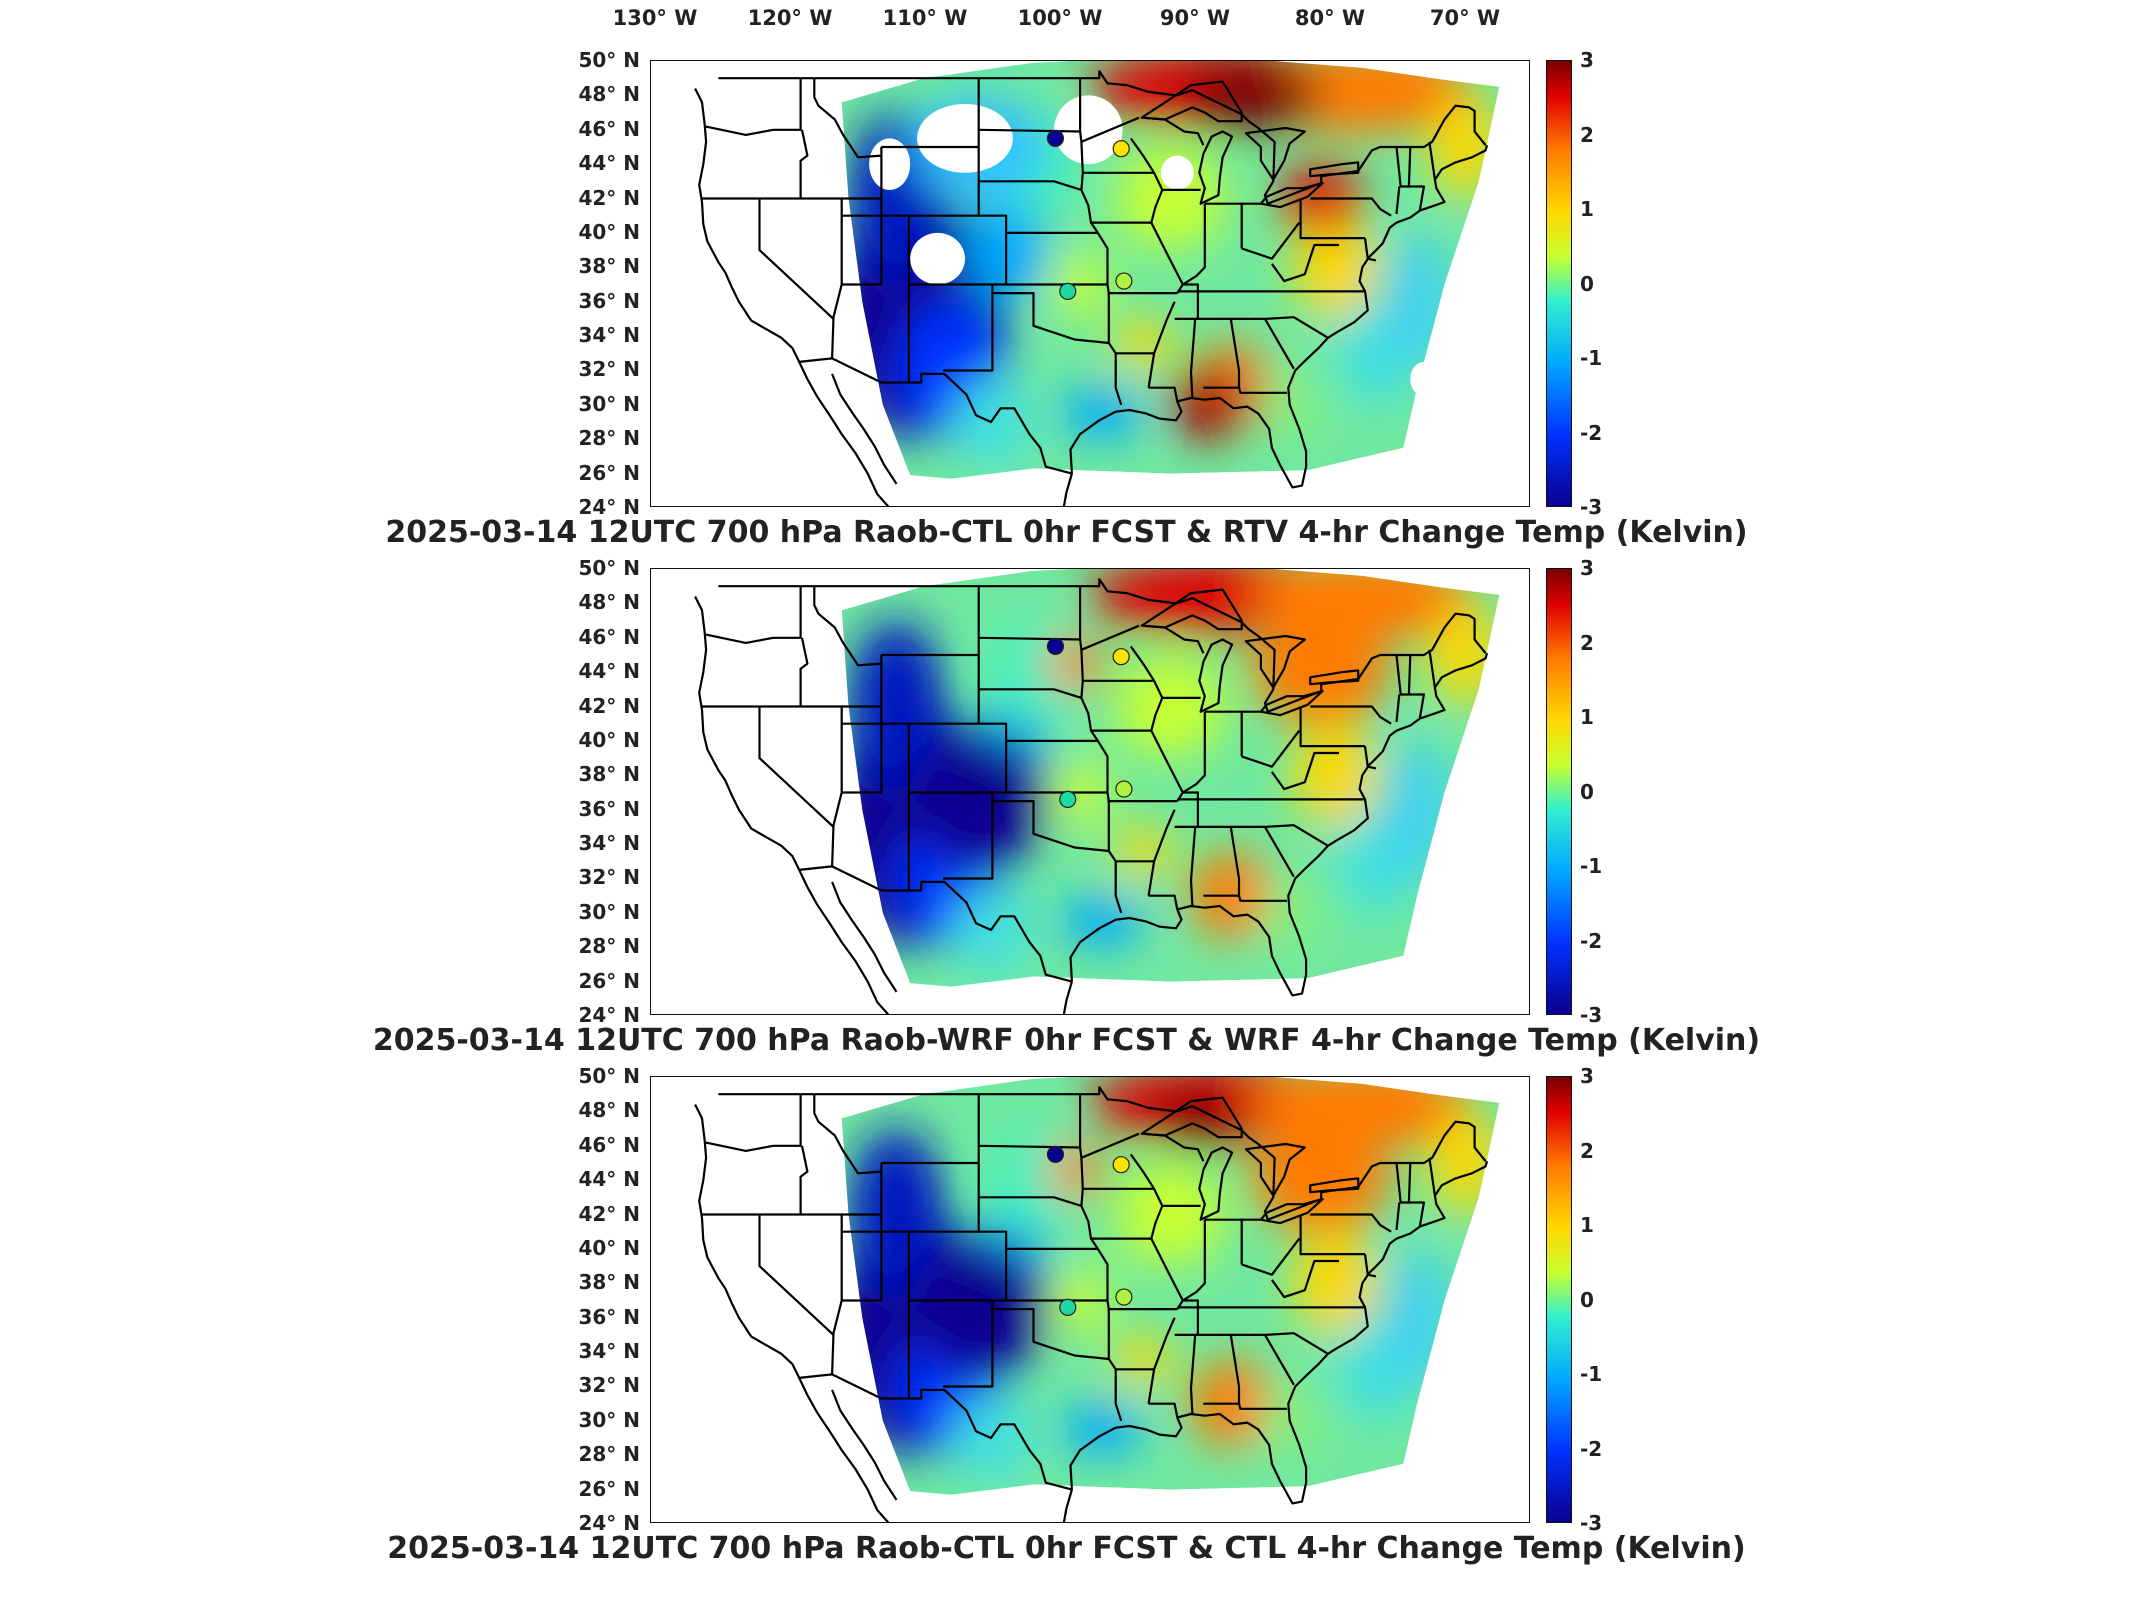 The image size is (2133, 1600). Describe the element at coordinates (609, 808) in the screenshot. I see `lat-label: 36° N` at that location.